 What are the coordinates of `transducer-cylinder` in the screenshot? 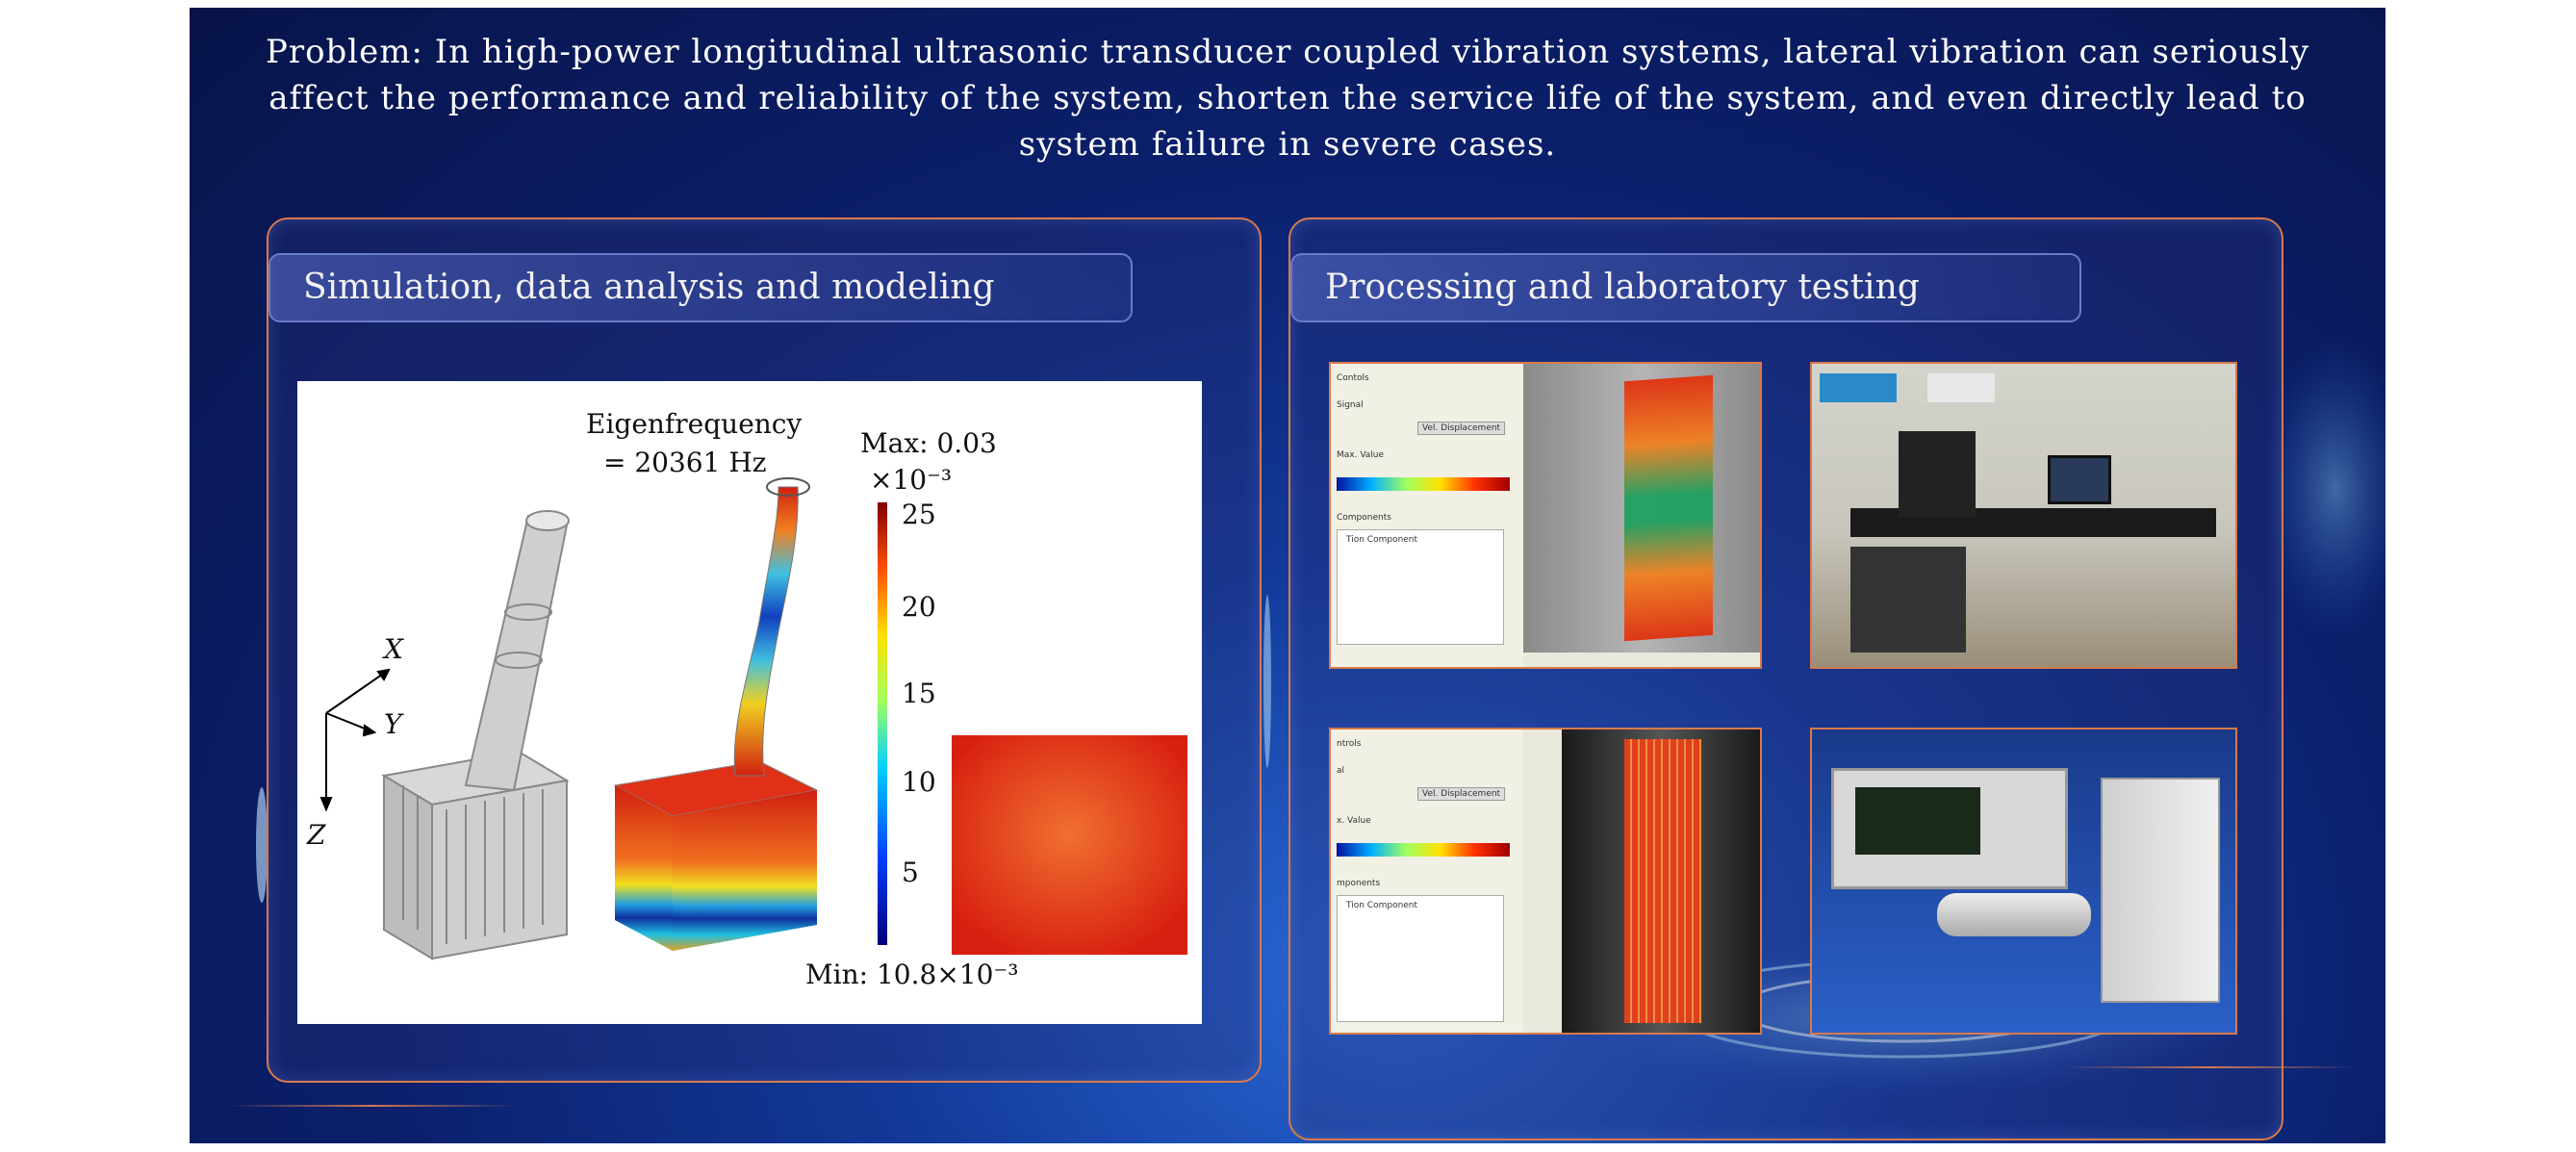 It's located at (2014, 914).